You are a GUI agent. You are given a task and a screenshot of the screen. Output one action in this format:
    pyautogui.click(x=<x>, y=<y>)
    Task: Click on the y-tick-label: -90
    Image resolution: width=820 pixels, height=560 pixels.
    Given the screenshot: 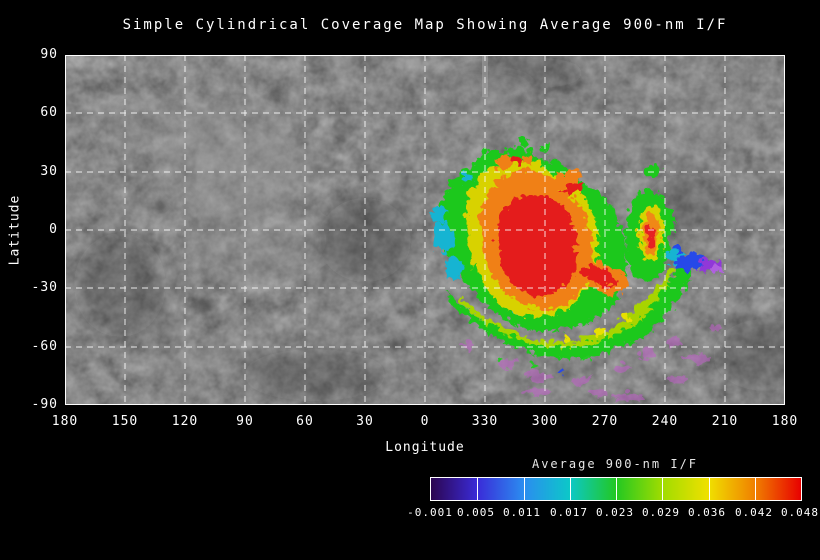 What is the action you would take?
    pyautogui.click(x=44, y=404)
    